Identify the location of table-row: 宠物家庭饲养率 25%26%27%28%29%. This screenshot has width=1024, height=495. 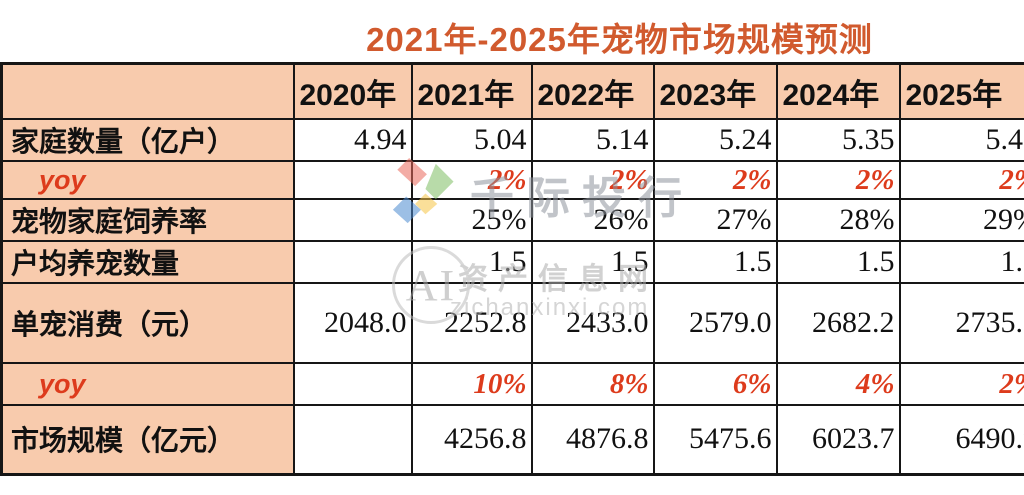
(512, 220).